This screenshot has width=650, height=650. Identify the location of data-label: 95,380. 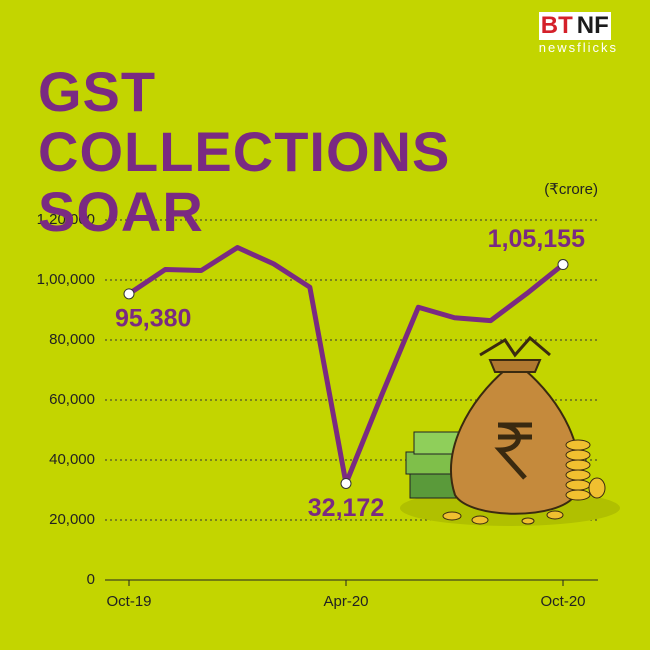
(153, 318).